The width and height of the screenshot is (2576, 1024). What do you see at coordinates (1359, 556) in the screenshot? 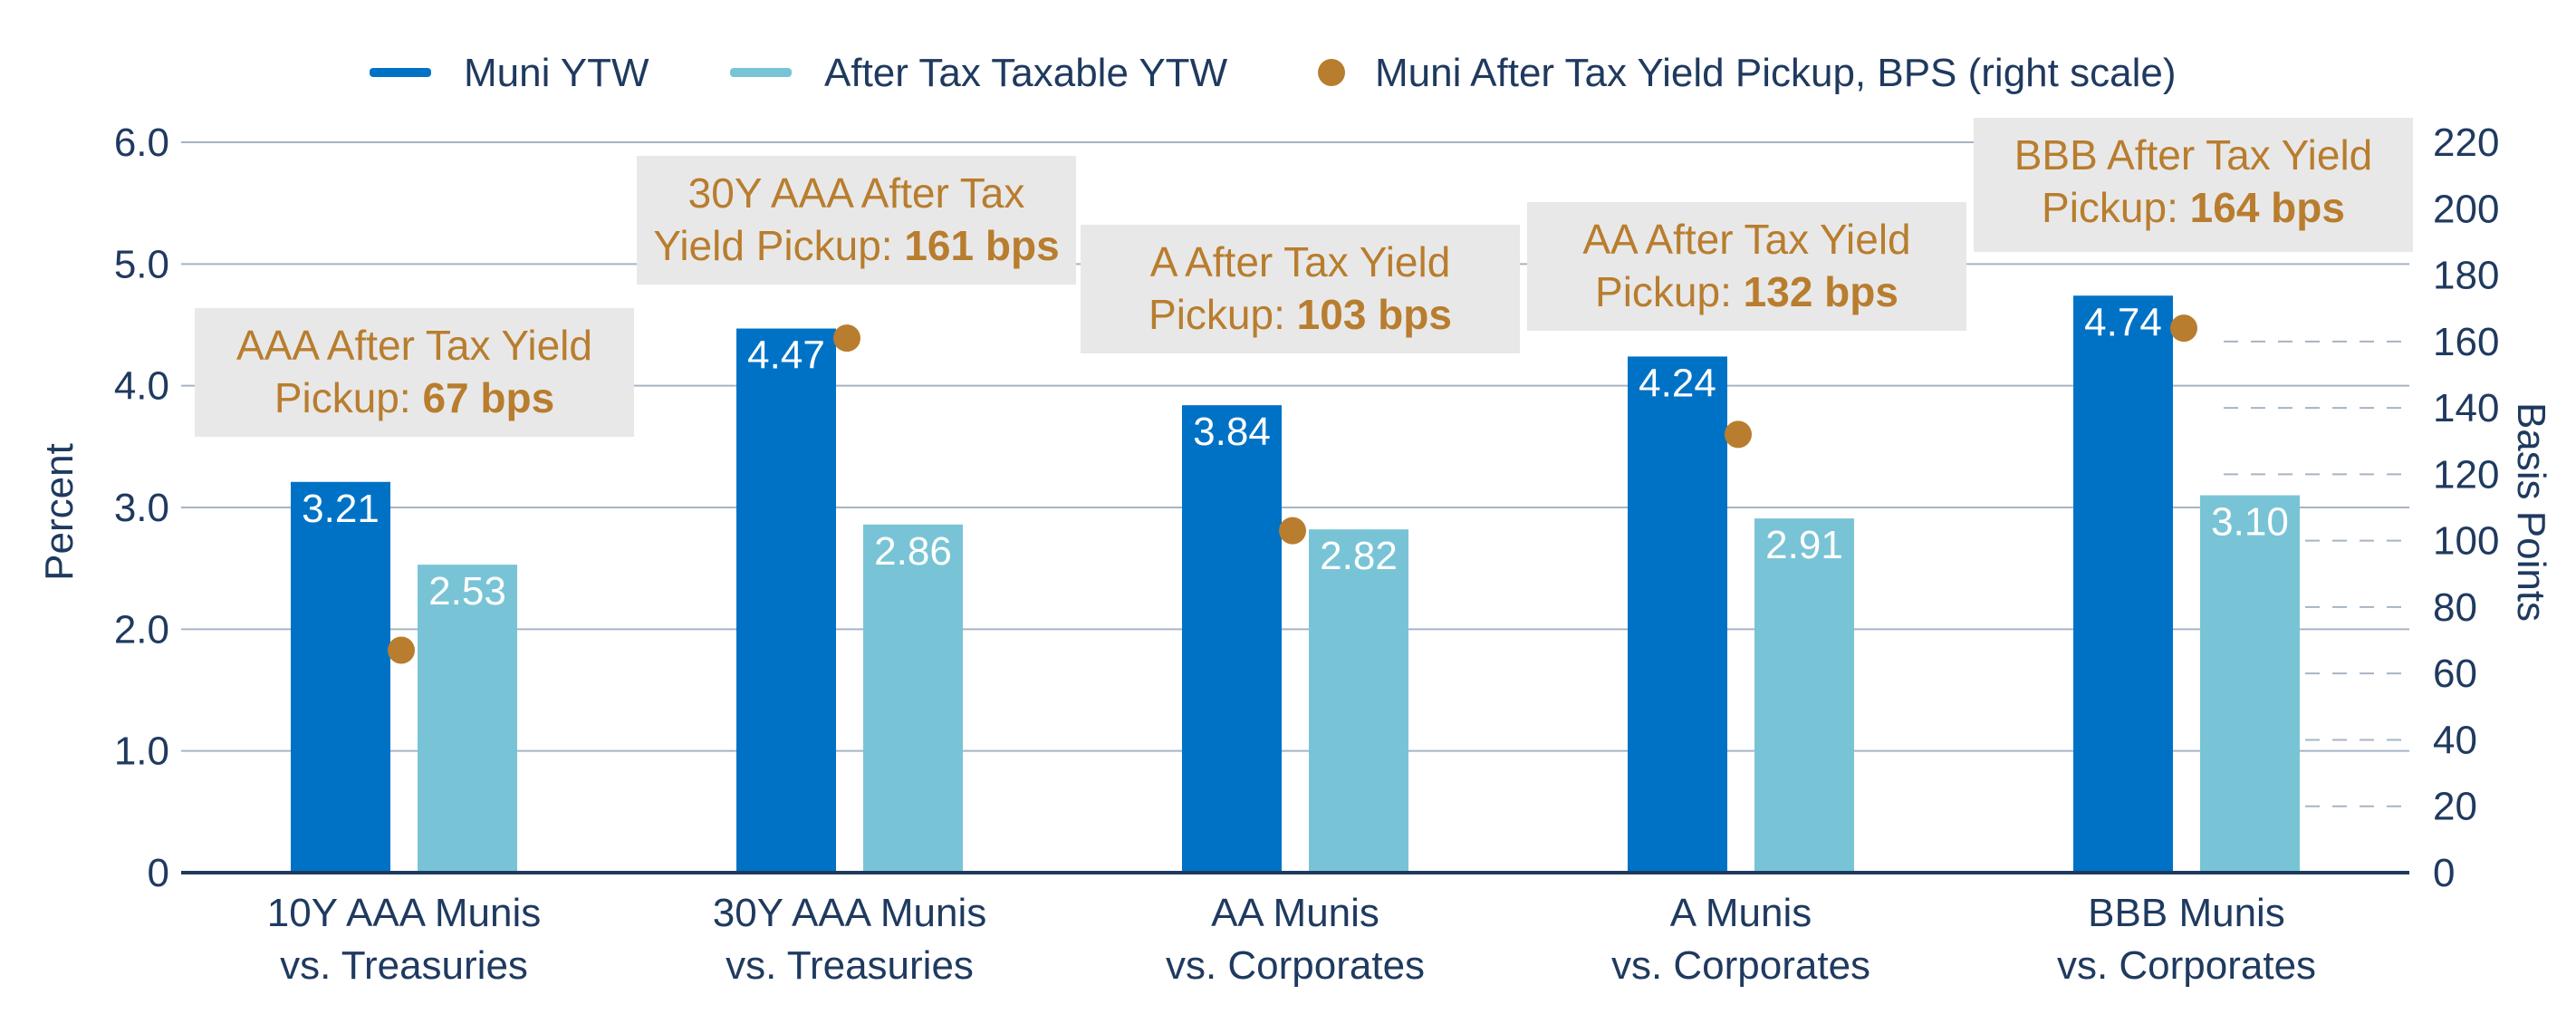
I see `bar-value-label: 2.82` at bounding box center [1359, 556].